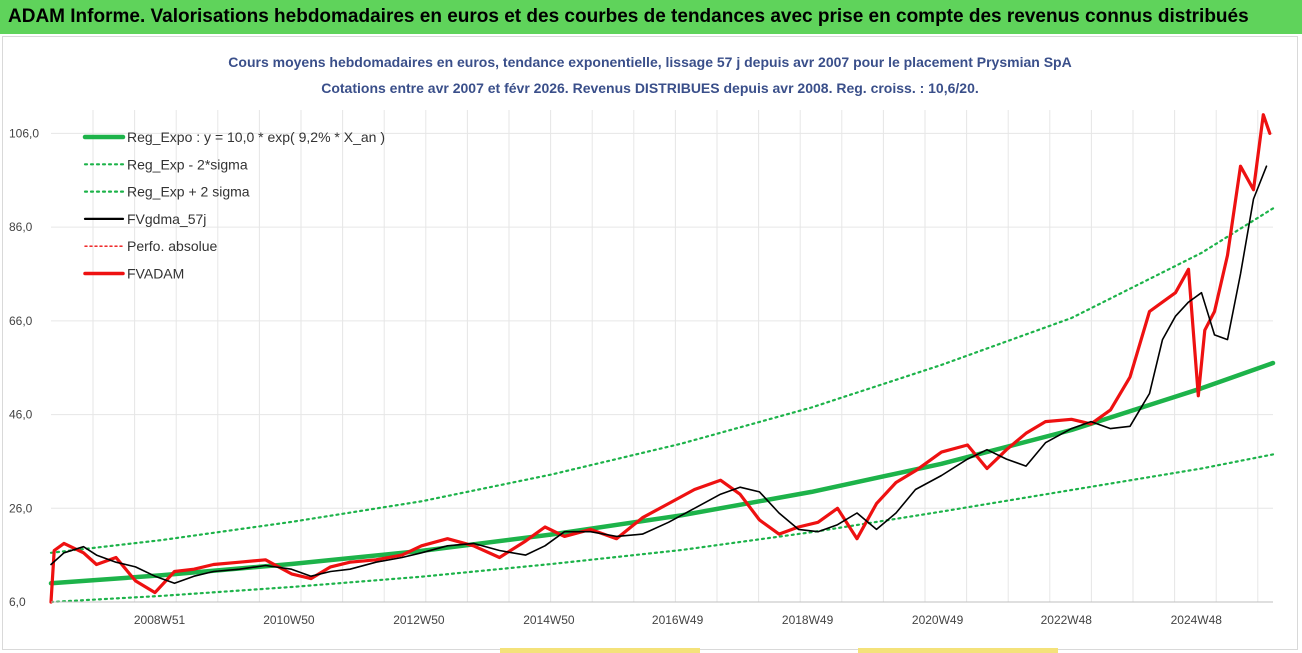 The image size is (1302, 653). Describe the element at coordinates (21, 227) in the screenshot. I see `y-tick-label: 86,0` at that location.